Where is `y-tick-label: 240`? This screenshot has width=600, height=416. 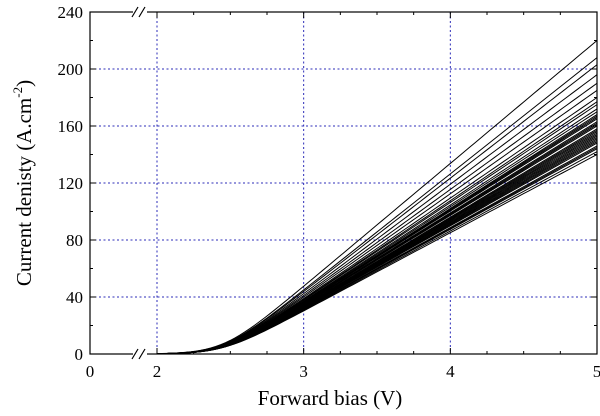 y-tick-label: 240 is located at coordinates (71, 12).